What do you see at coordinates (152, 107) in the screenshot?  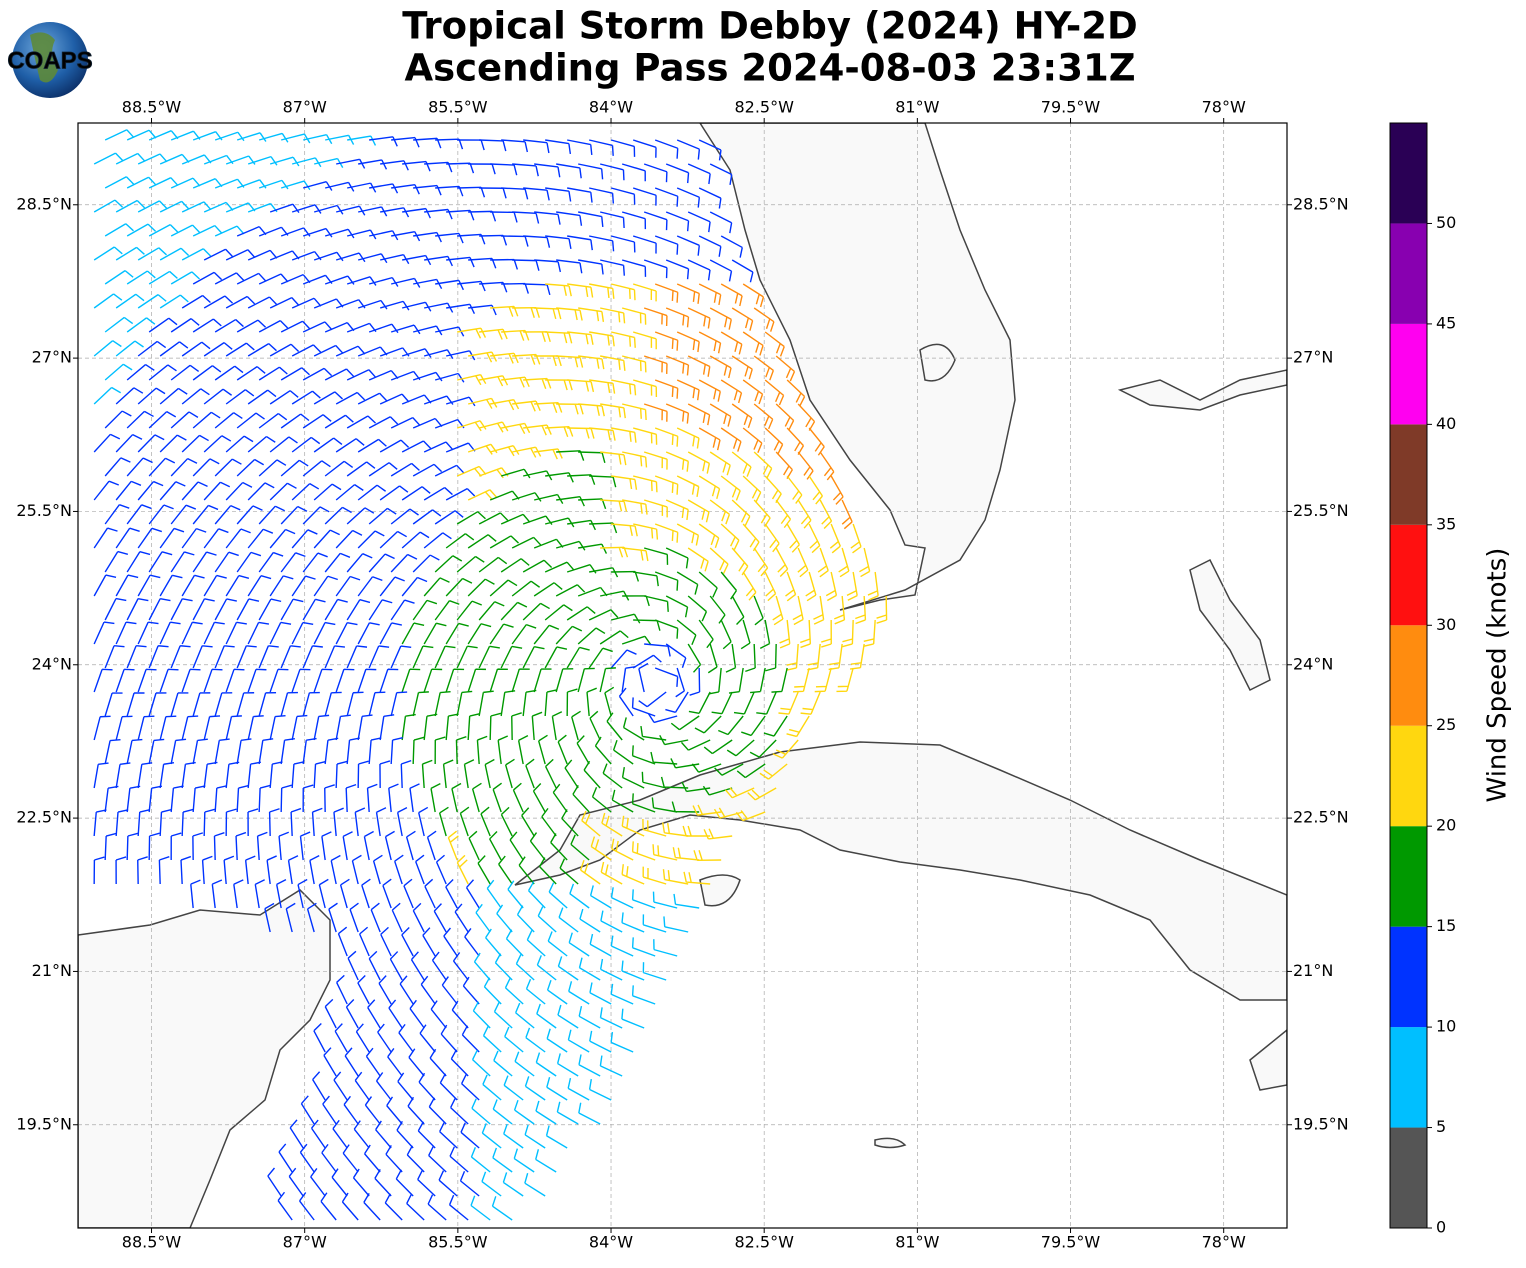 I see `x-tick-label: 88.5°W` at bounding box center [152, 107].